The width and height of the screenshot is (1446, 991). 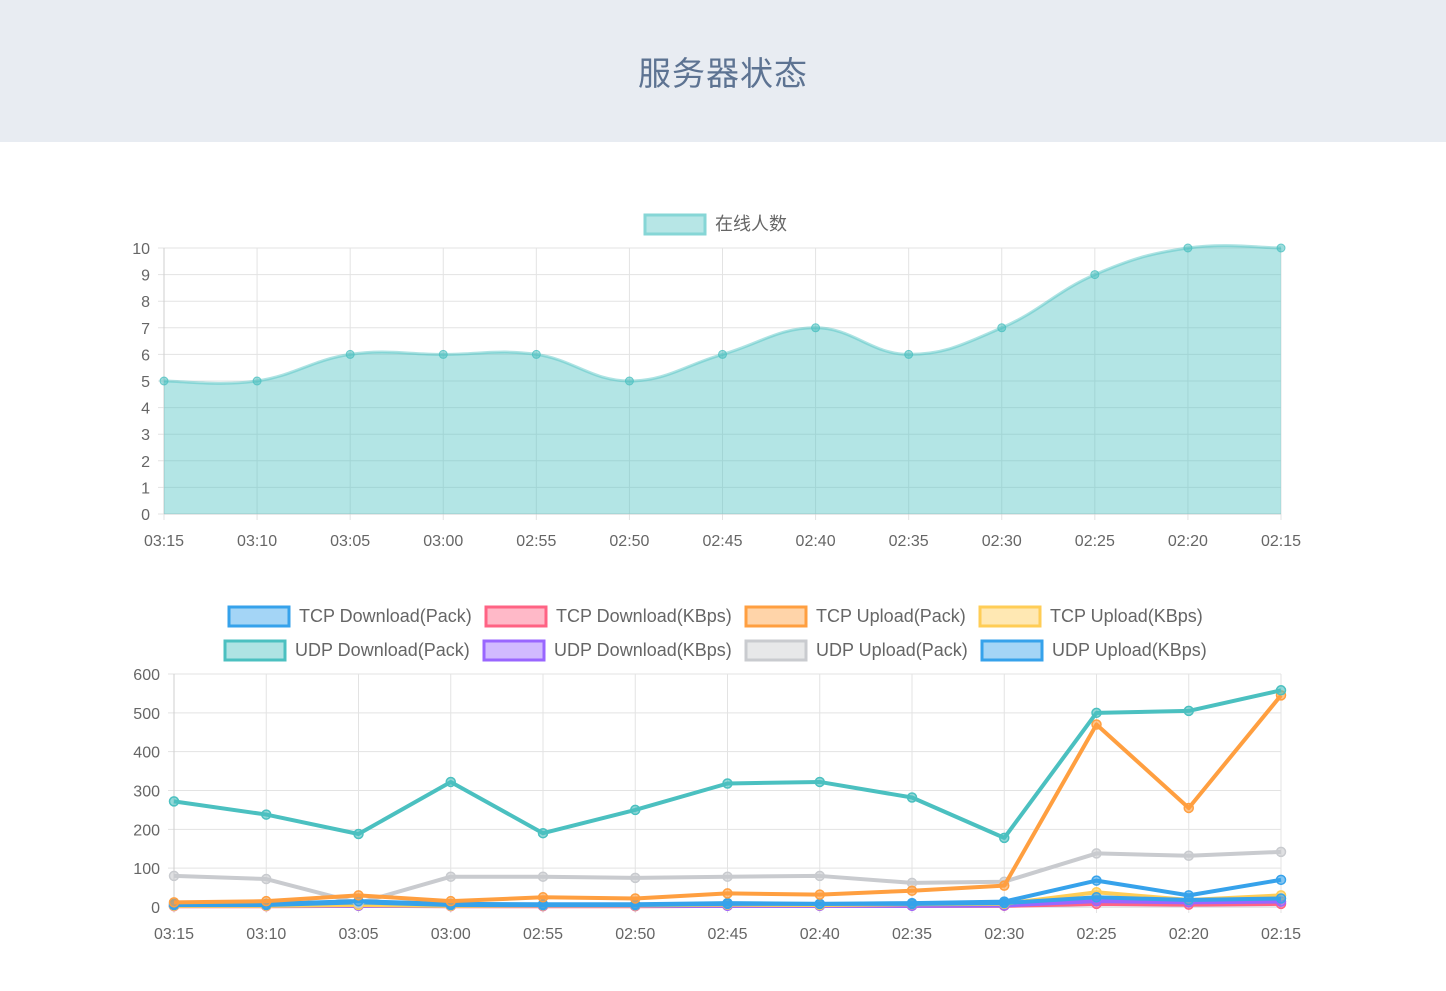 What do you see at coordinates (145, 382) in the screenshot?
I see `y-tick-label: 5` at bounding box center [145, 382].